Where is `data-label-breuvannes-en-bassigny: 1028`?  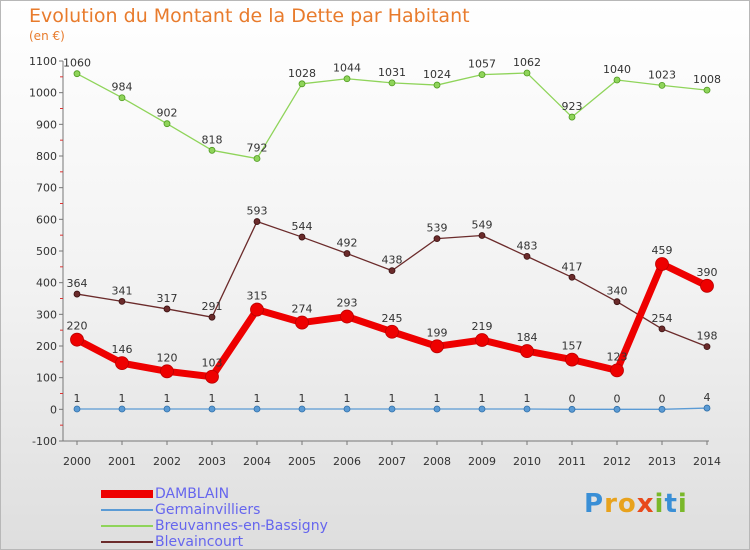
data-label-breuvannes-en-bassigny: 1028 is located at coordinates (302, 73).